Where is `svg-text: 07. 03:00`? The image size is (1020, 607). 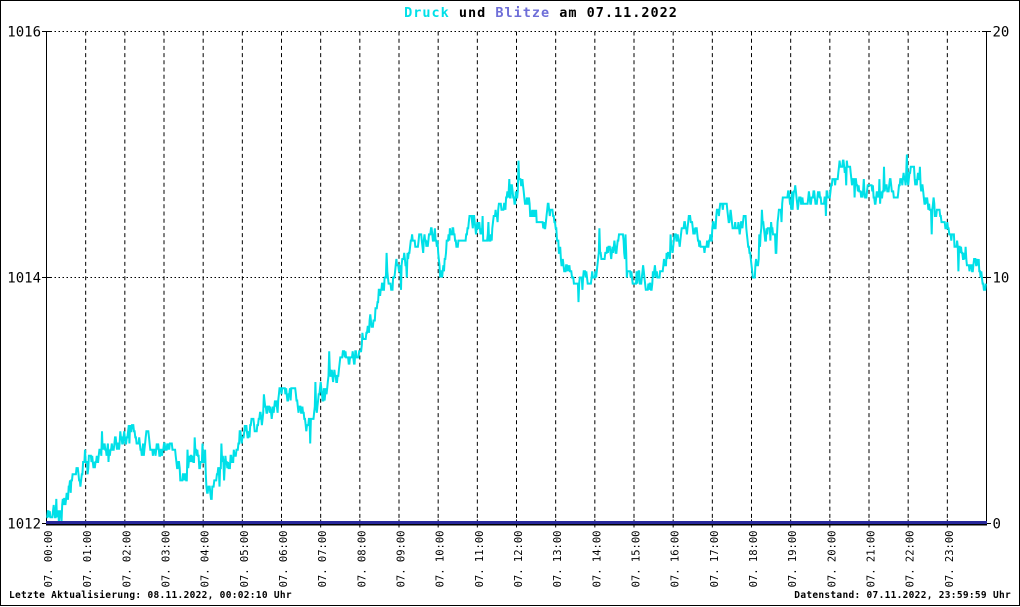
svg-text: 07. 03:00 is located at coordinates (167, 559).